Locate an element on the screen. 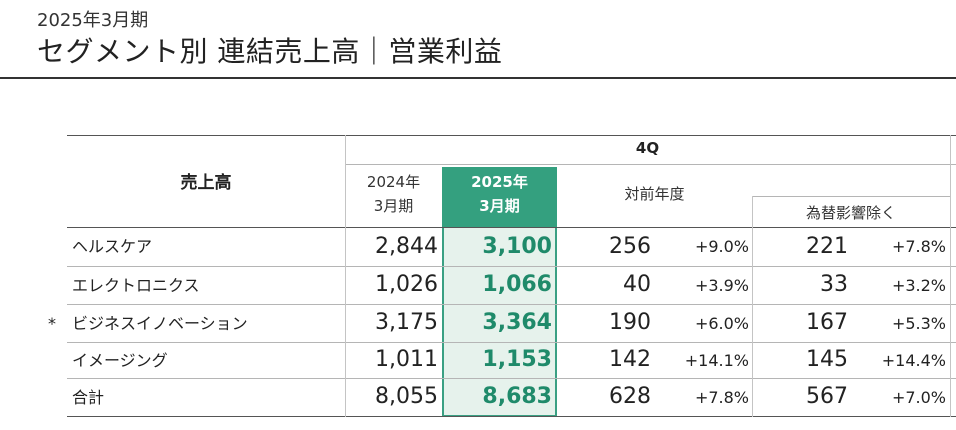 The width and height of the screenshot is (956, 430). row-label: エレクトロニクス is located at coordinates (136, 285).